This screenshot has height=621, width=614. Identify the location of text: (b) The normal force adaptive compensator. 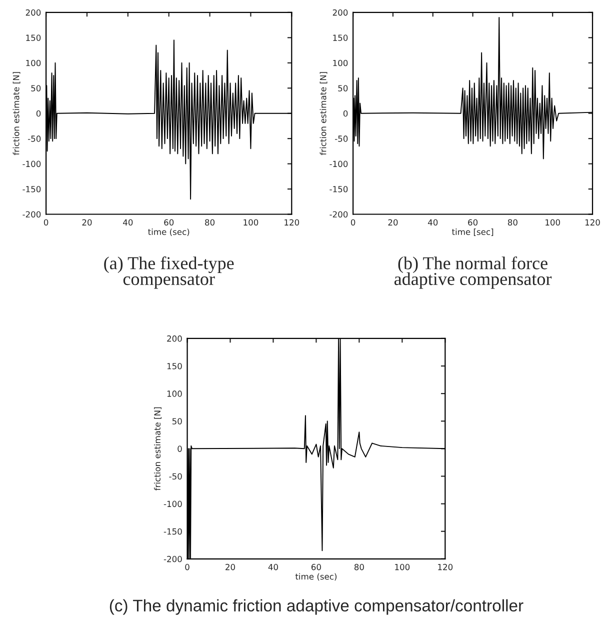
(473, 272).